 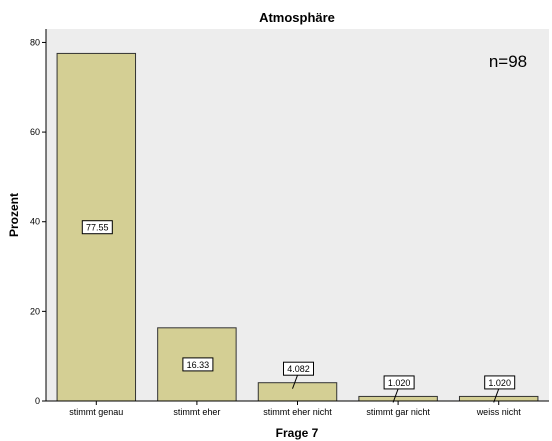 What do you see at coordinates (35, 132) in the screenshot?
I see `y-tick-label: 60` at bounding box center [35, 132].